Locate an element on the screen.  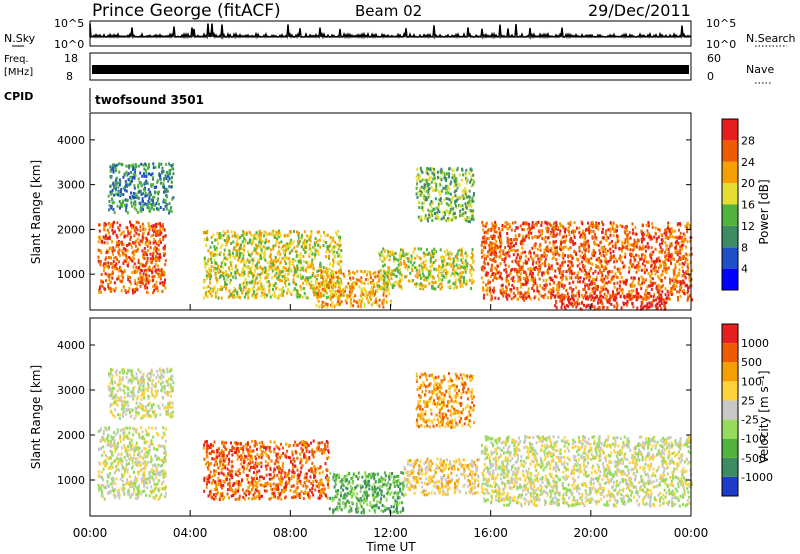
noise-right-tick-bottom: 10^0 is located at coordinates (721, 44).